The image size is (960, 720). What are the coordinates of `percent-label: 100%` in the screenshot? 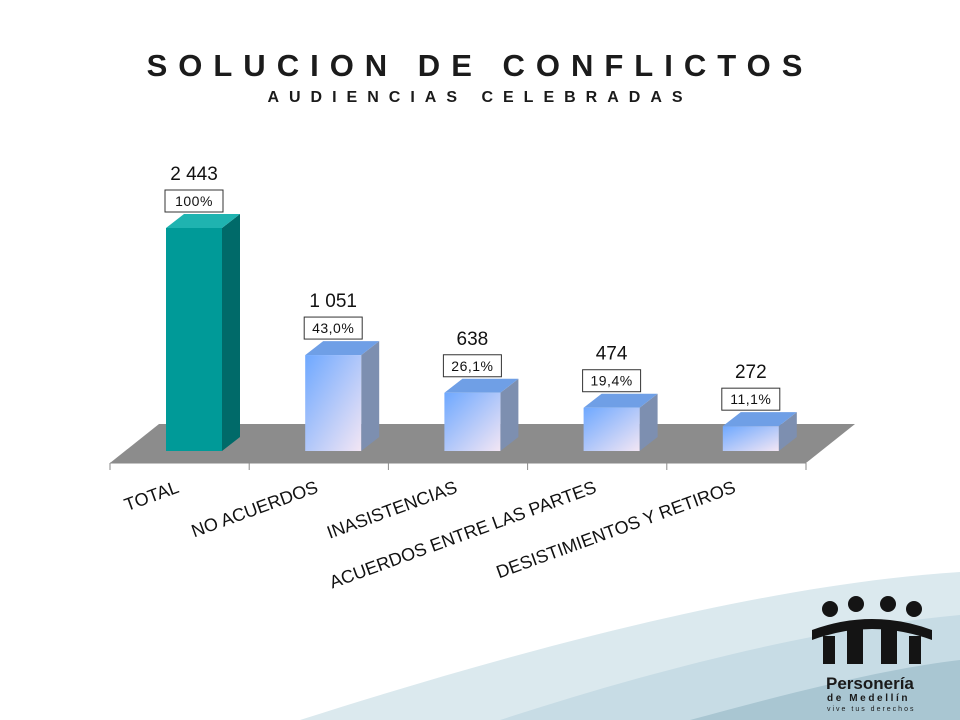 It's located at (194, 201).